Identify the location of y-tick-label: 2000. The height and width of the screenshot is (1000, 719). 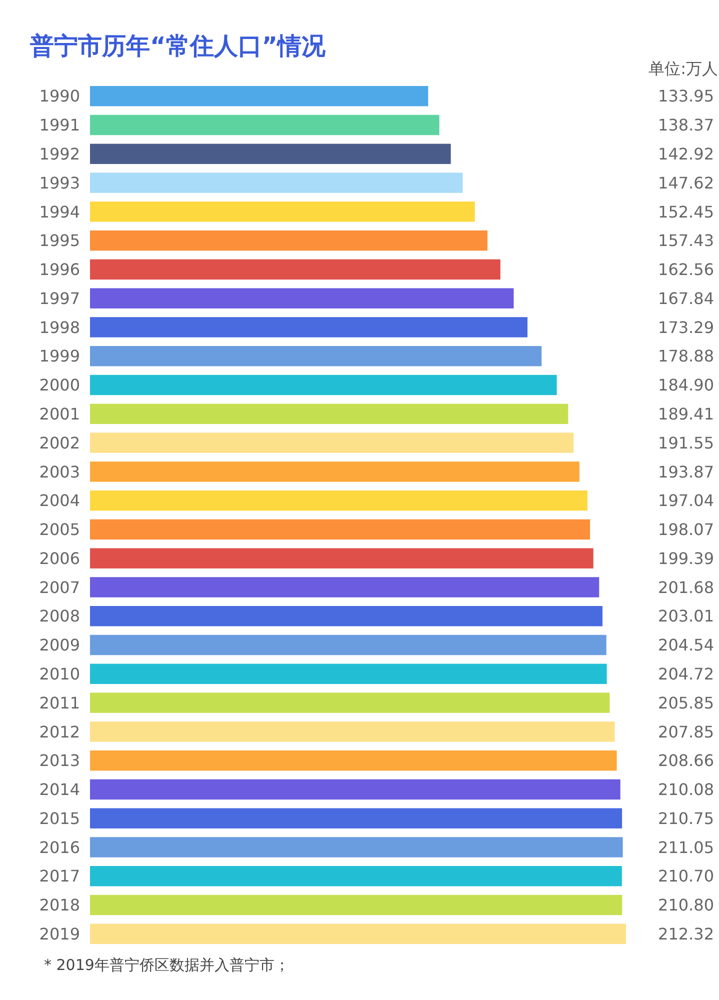
(59, 385).